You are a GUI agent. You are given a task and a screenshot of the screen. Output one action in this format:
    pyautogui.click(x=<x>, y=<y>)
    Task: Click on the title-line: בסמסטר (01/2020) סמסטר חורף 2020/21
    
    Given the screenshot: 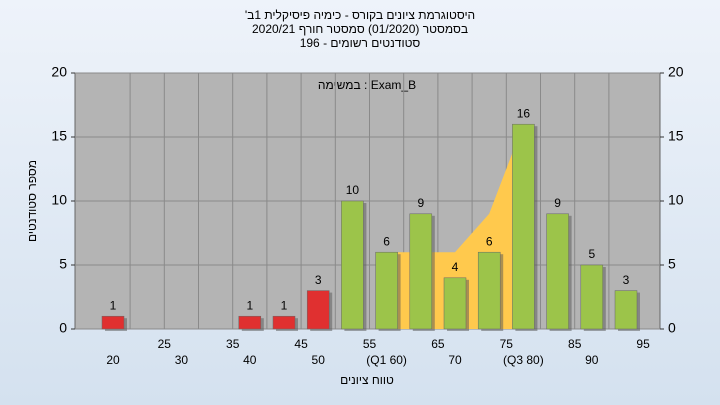 What is the action you would take?
    pyautogui.click(x=360, y=29)
    